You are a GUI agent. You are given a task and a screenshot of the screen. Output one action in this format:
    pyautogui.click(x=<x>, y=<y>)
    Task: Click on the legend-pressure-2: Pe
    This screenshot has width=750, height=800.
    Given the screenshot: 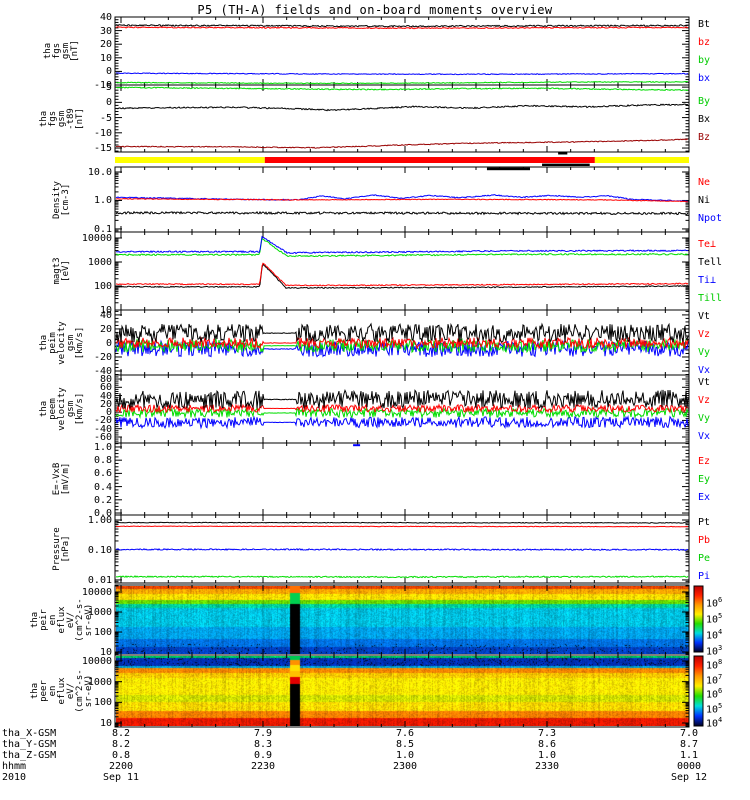 What is the action you would take?
    pyautogui.click(x=704, y=558)
    